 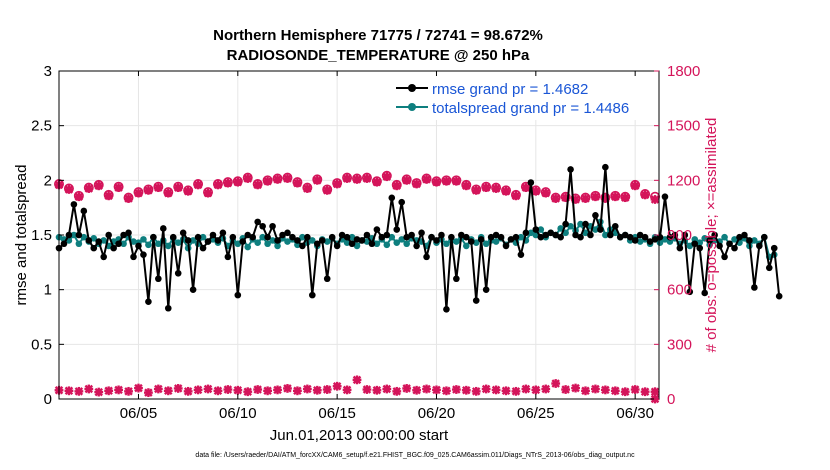 What do you see at coordinates (679, 290) in the screenshot?
I see `y-right-tick-label: 600` at bounding box center [679, 290].